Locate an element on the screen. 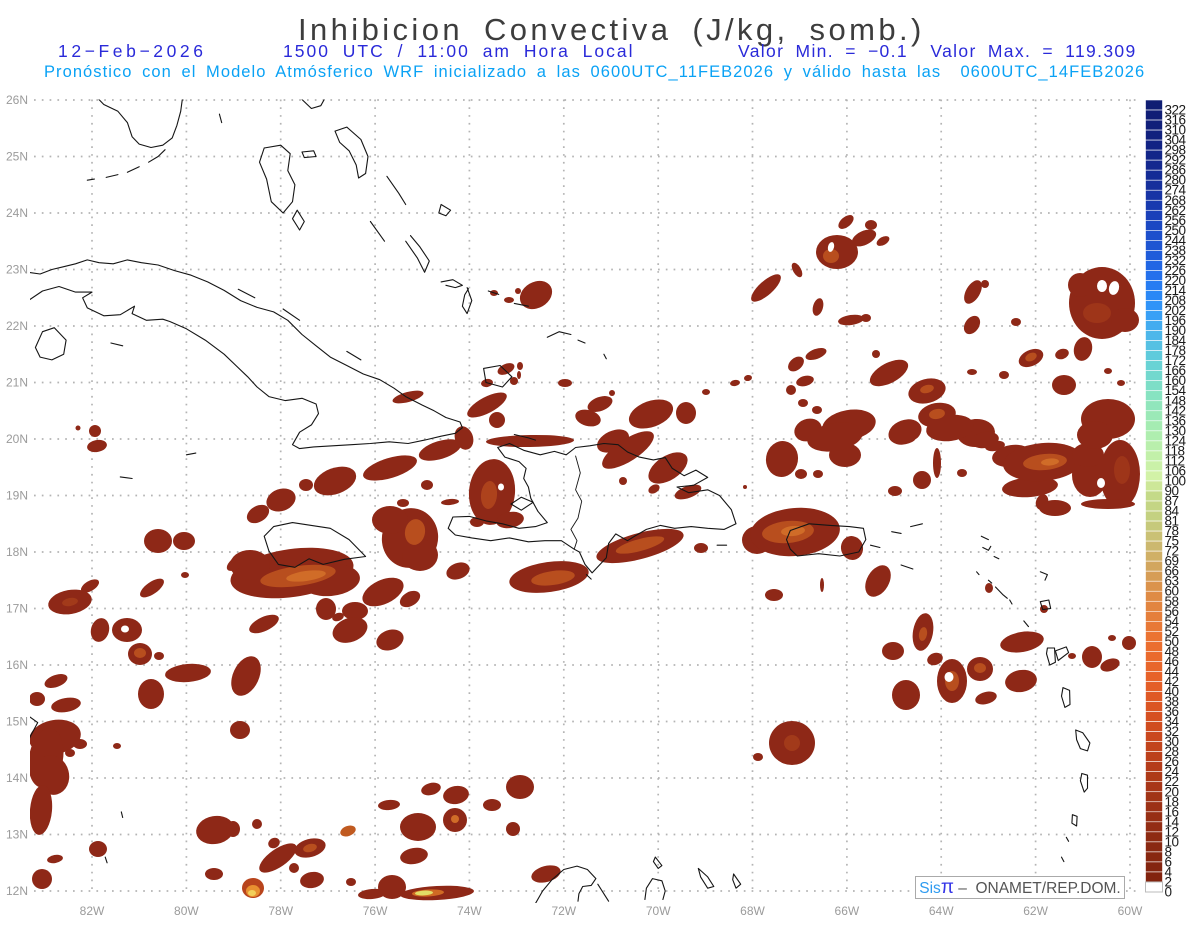 This screenshot has width=1200, height=927. svg-text: 106 is located at coordinates (1175, 470).